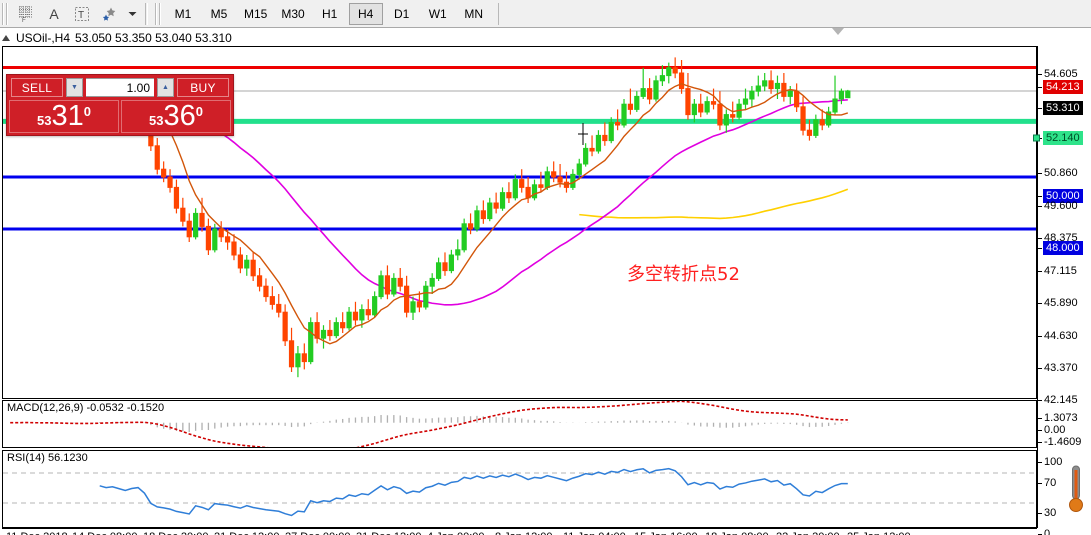 The height and width of the screenshot is (535, 1091). Describe the element at coordinates (183, 13) in the screenshot. I see `timeframe-m1: M1` at that location.